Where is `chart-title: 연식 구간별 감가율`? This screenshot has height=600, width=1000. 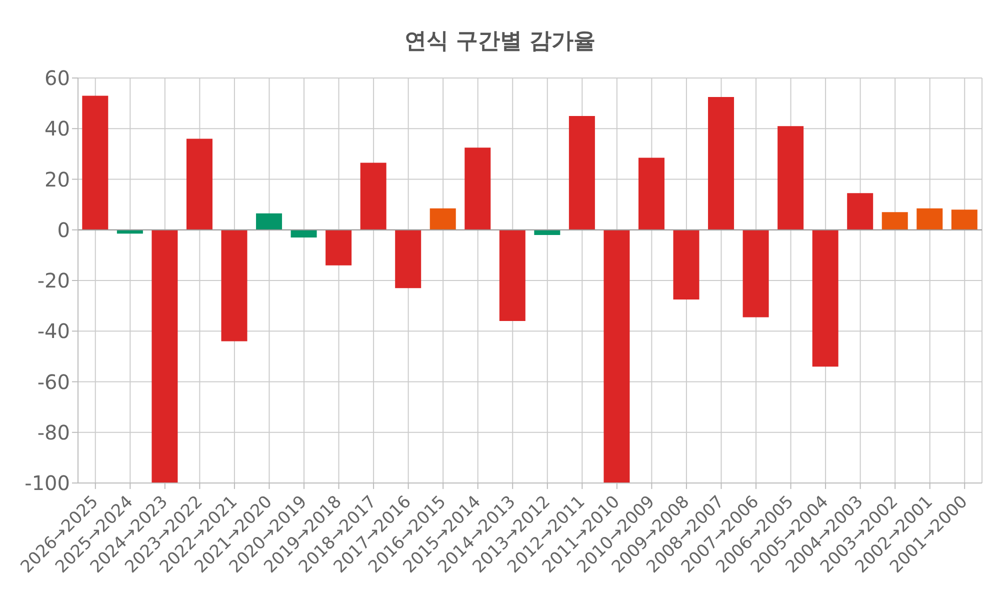 chart-title: 연식 구간별 감가율 is located at coordinates (500, 42).